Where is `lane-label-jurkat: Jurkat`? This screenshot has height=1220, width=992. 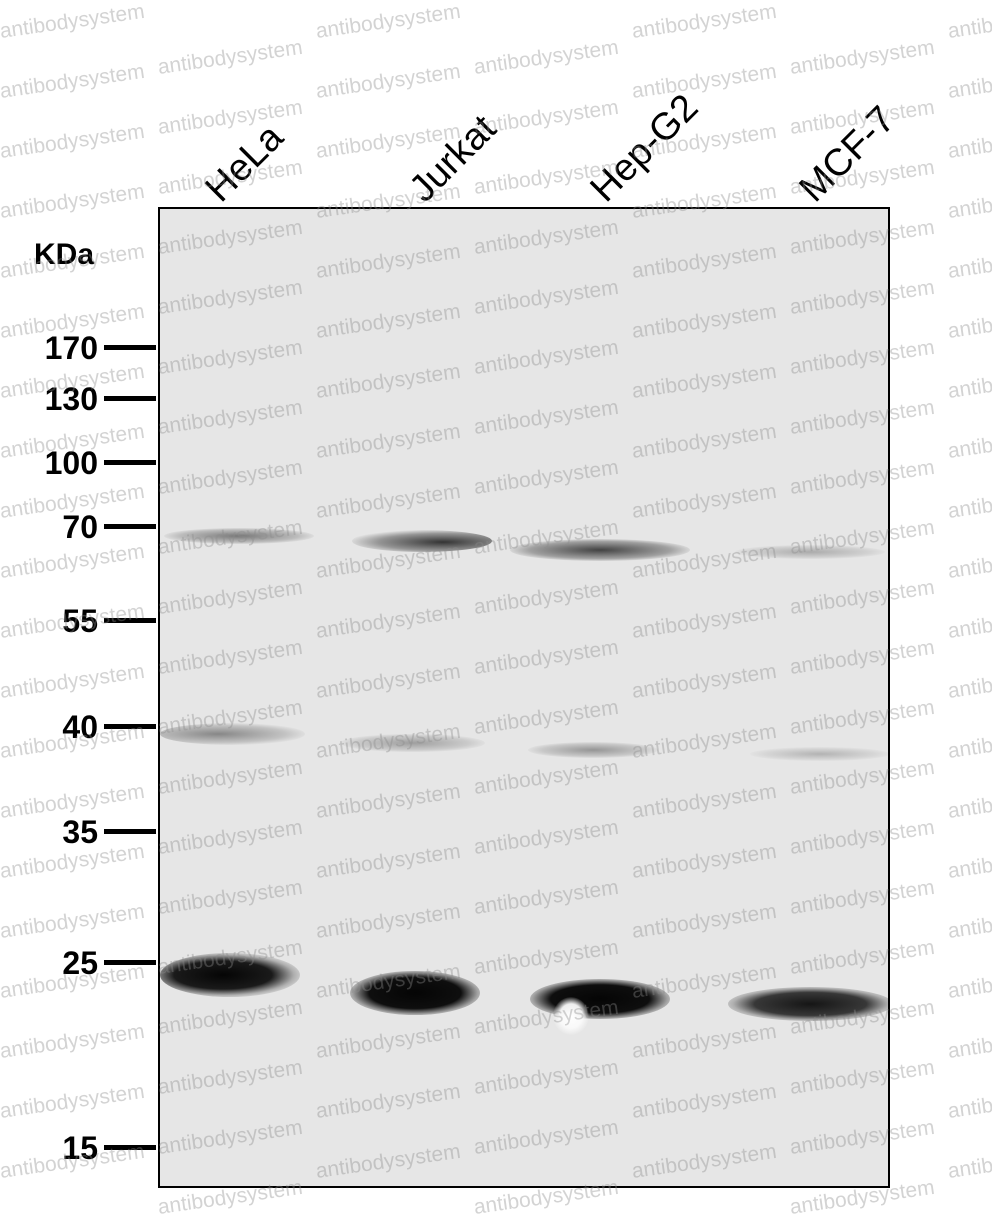
lane-label-jurkat: Jurkat is located at coordinates (453, 159).